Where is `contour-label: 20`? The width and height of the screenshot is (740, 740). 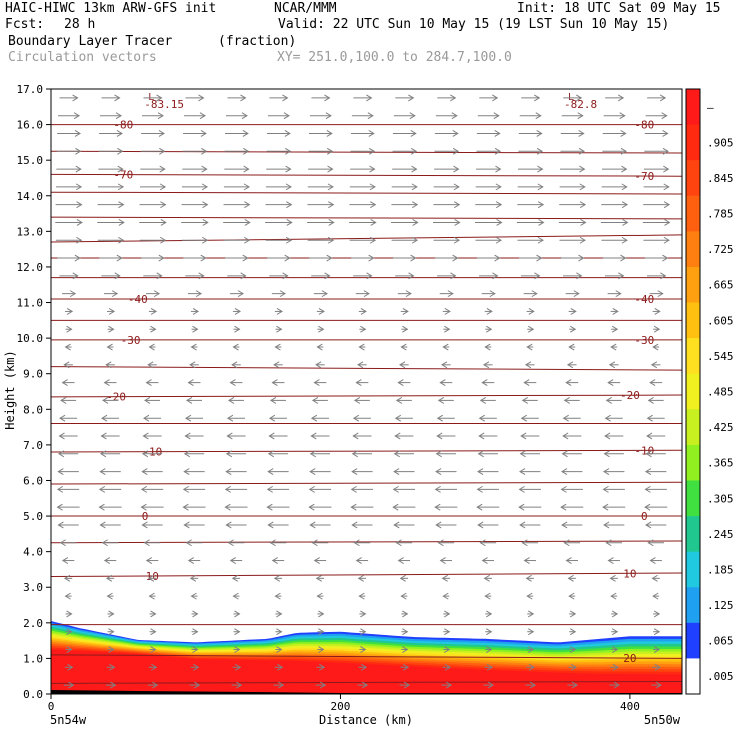
contour-label: 20 is located at coordinates (629, 658).